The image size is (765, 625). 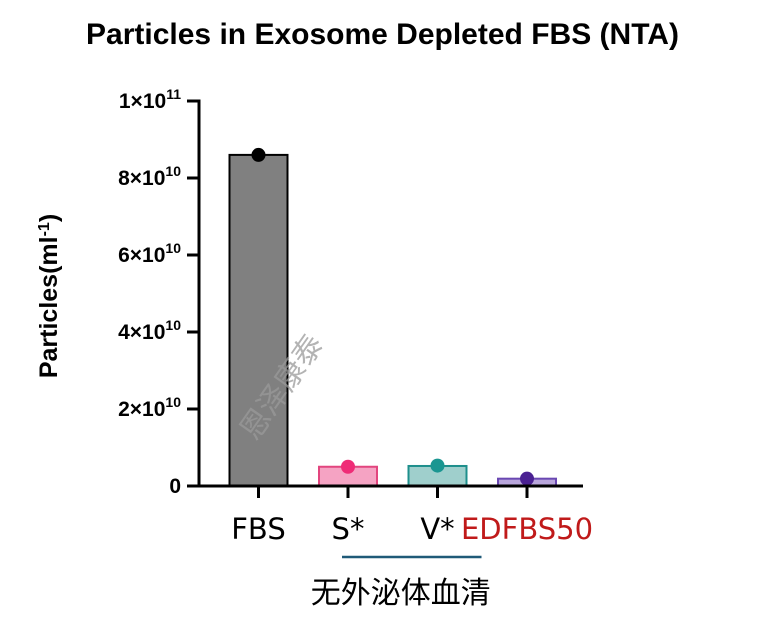 I want to click on category-label-fbs: FBS, so click(x=258, y=529).